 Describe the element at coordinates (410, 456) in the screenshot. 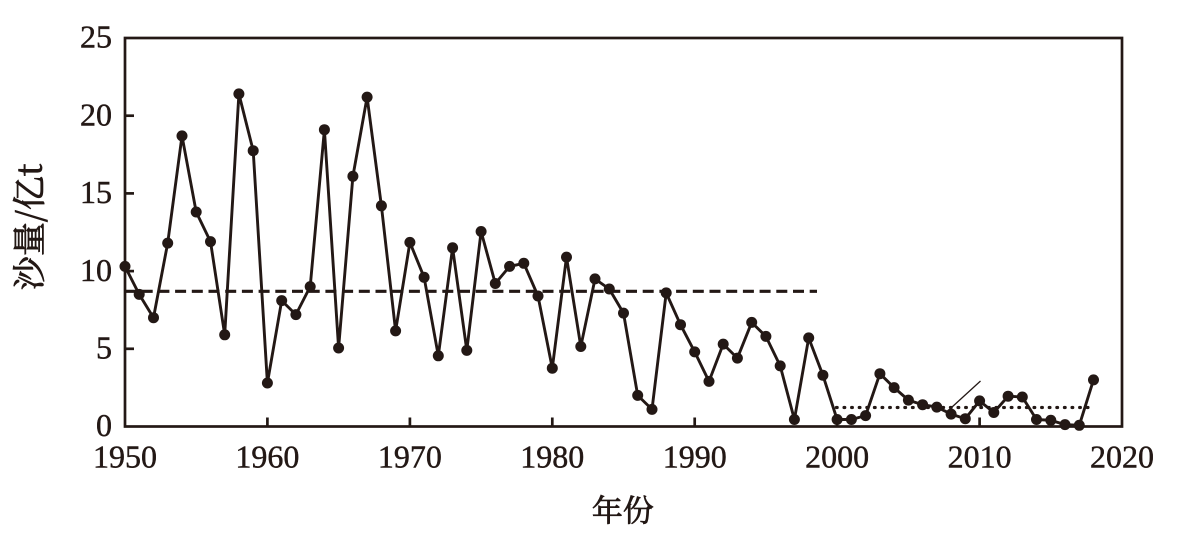

I see `svg-text: 1970` at that location.